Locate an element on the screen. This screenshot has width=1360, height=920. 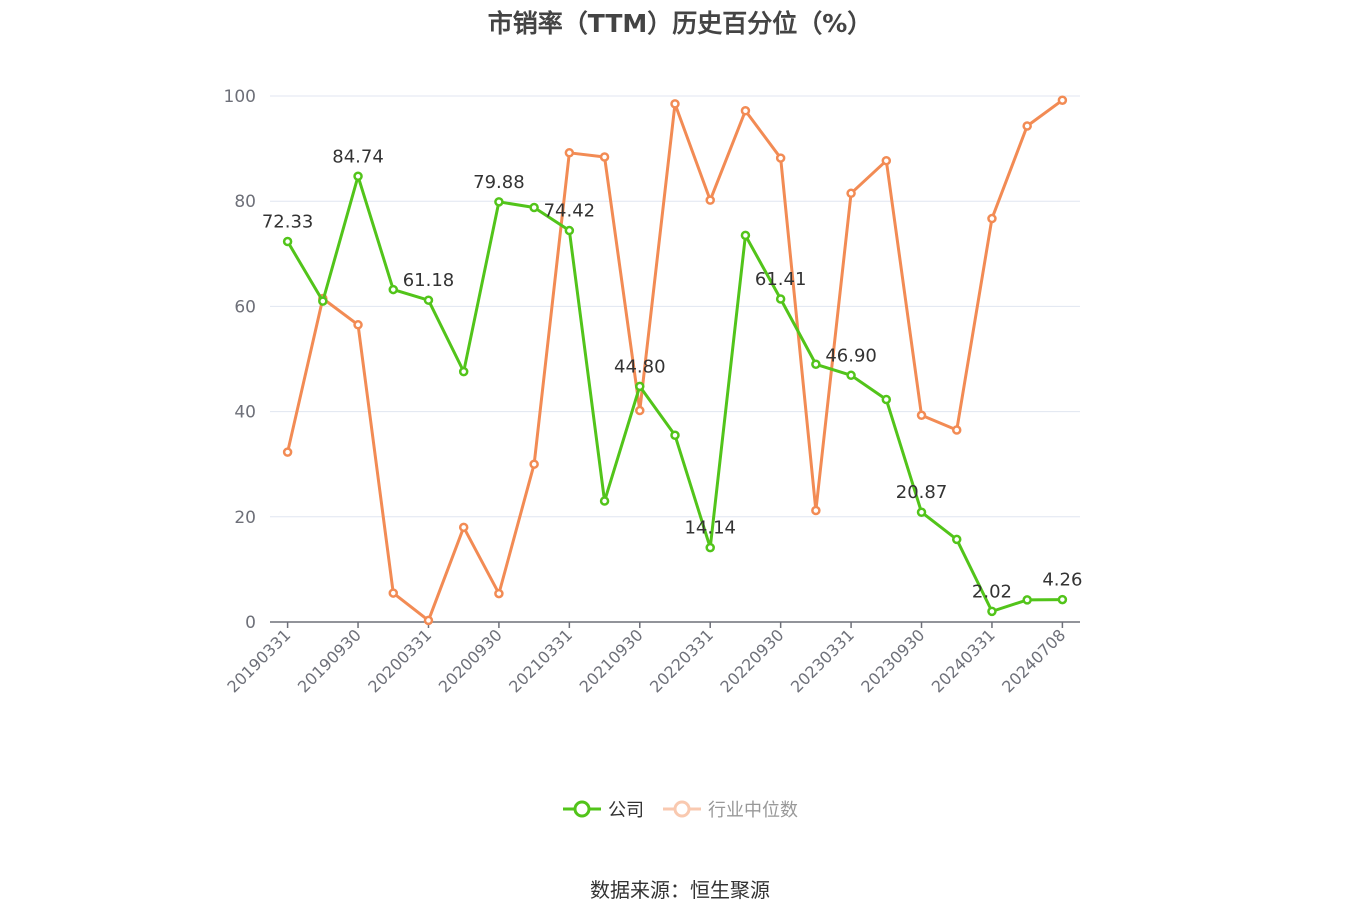
y-tick-label: 20 is located at coordinates (245, 518).